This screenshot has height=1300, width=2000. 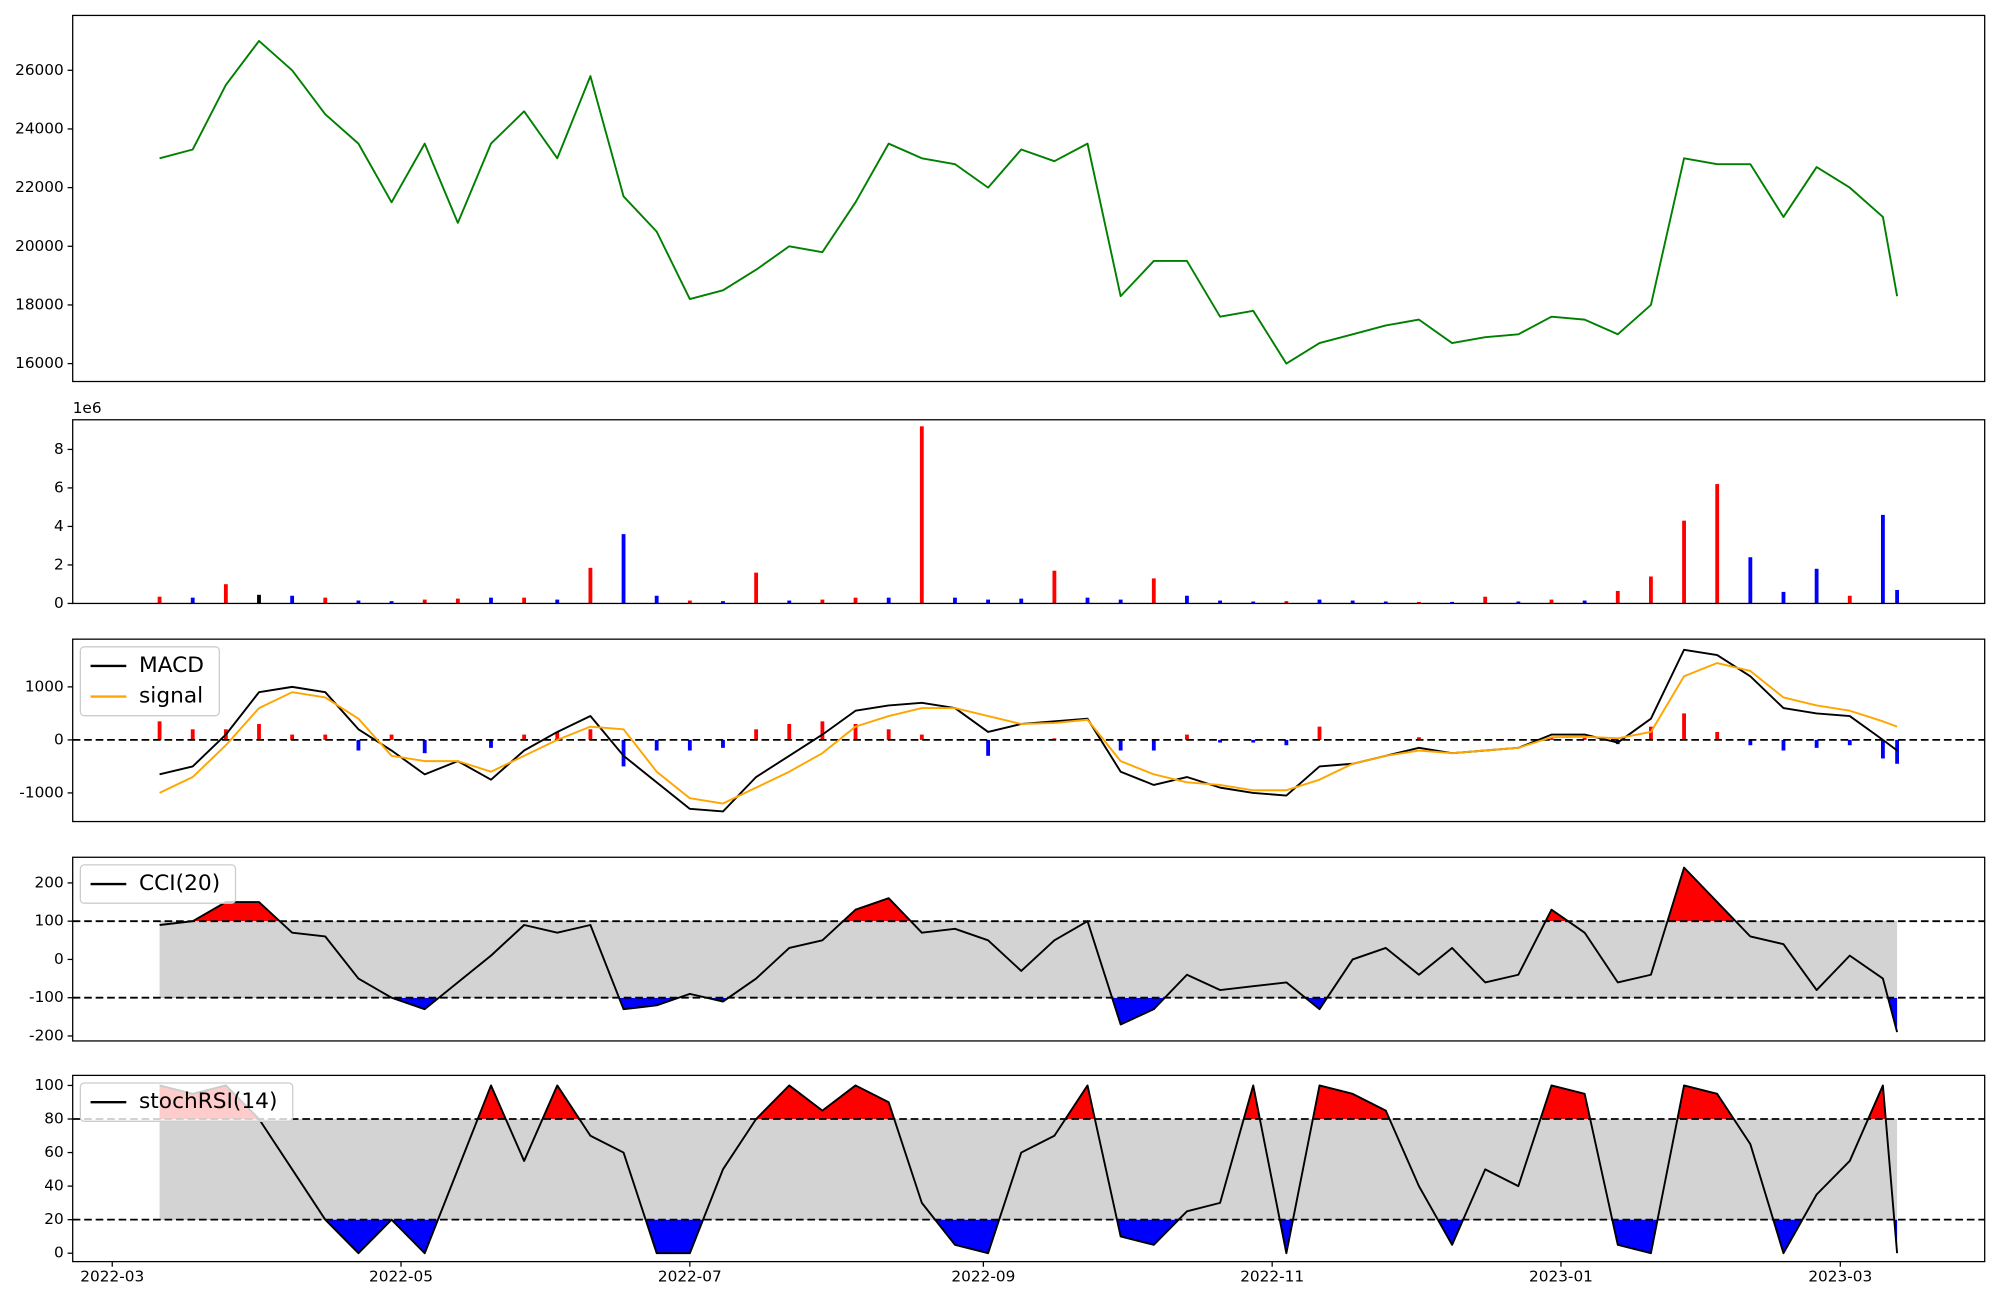 I want to click on overbought-fill, so click(x=1028, y=1102).